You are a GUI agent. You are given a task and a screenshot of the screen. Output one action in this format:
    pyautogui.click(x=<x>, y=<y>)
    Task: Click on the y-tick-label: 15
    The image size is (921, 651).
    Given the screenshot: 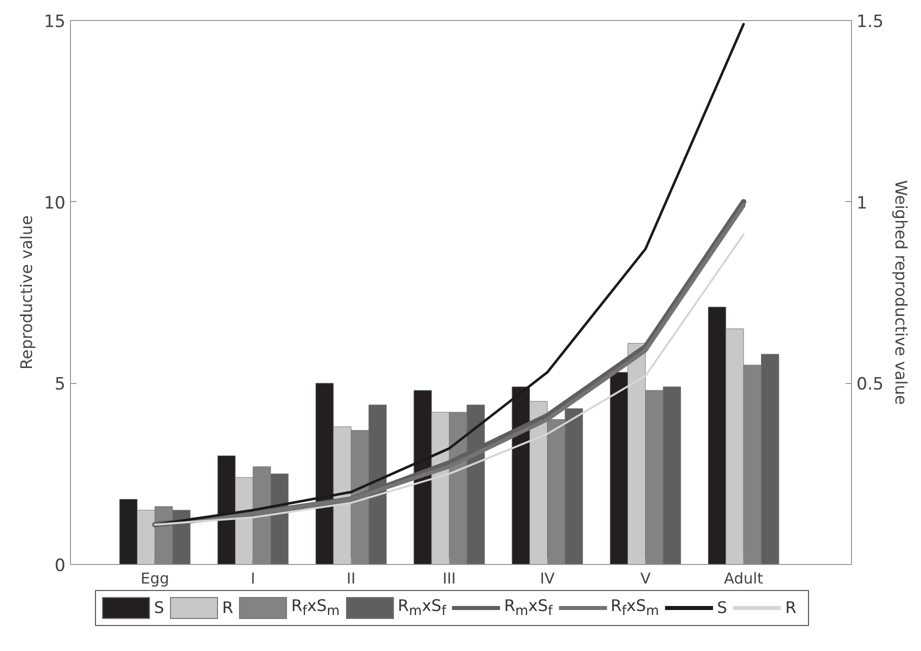 What is the action you would take?
    pyautogui.click(x=55, y=22)
    